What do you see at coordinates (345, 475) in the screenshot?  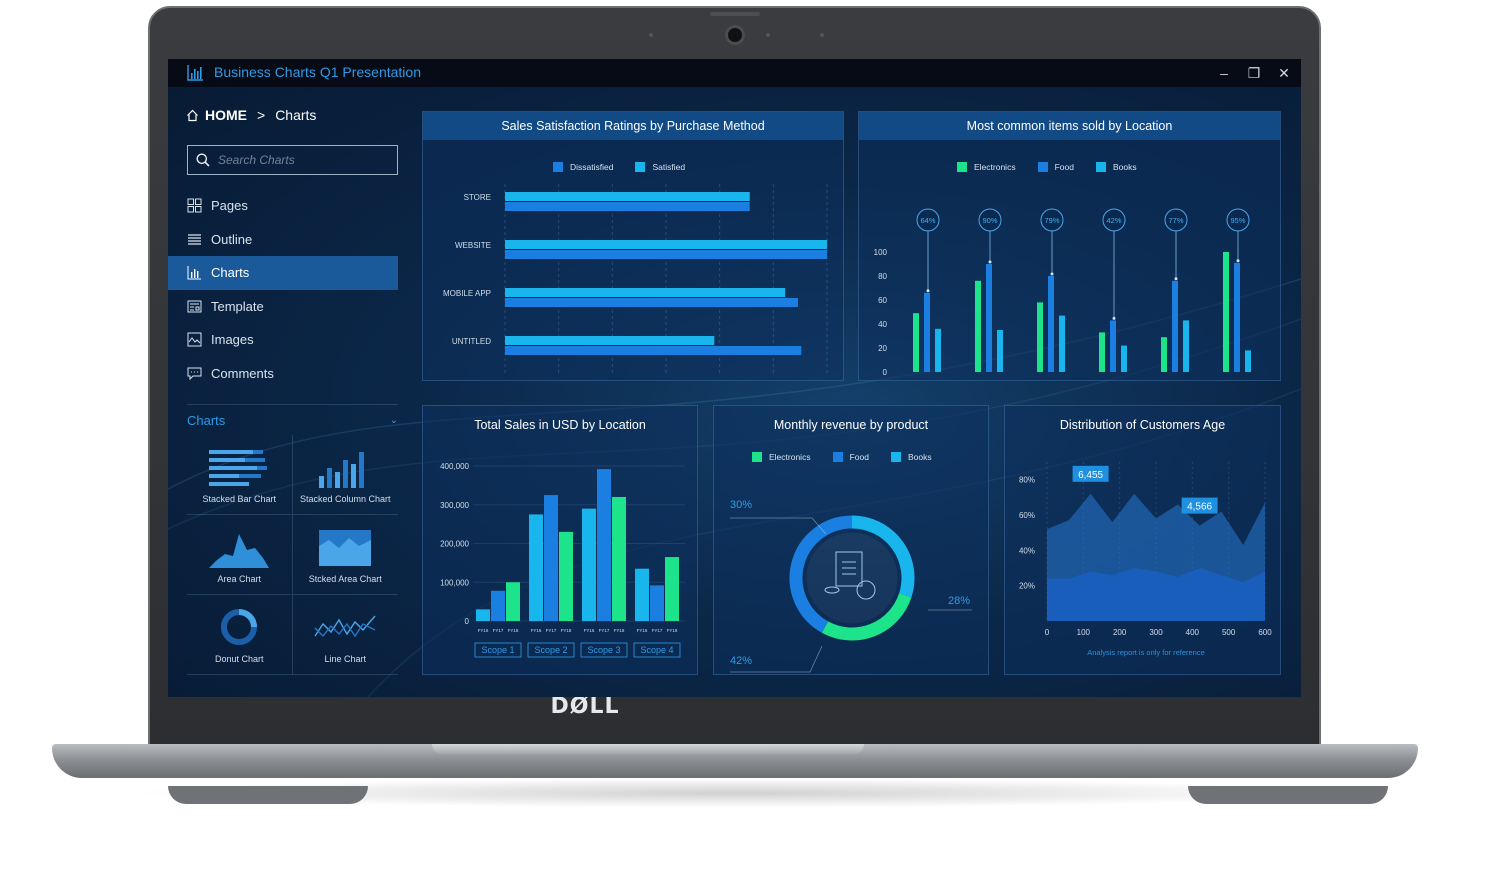 I see `gallery-stacked-column-chart: Stacked Column Chart` at bounding box center [345, 475].